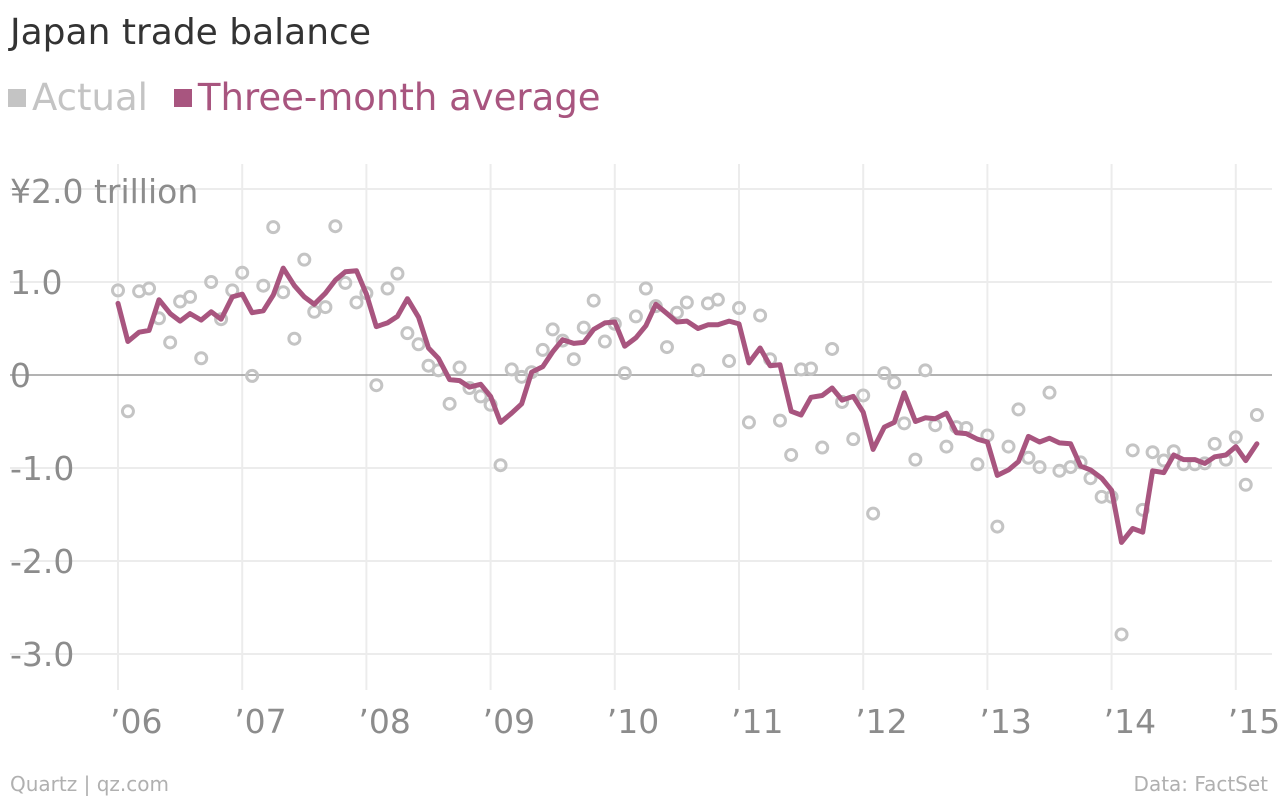 The image size is (1280, 800). Describe the element at coordinates (191, 32) in the screenshot. I see `chart-title: Japan trade balance` at that location.